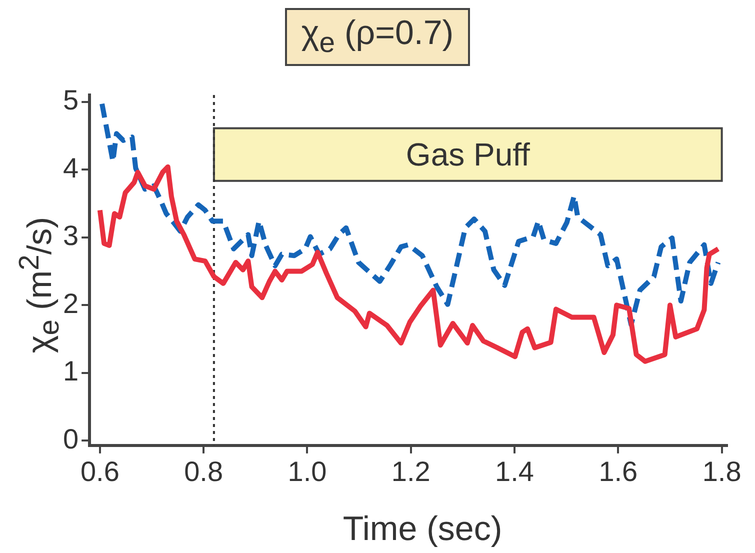 This screenshot has width=755, height=553. Describe the element at coordinates (468, 154) in the screenshot. I see `band-label: Gas Puff` at that location.